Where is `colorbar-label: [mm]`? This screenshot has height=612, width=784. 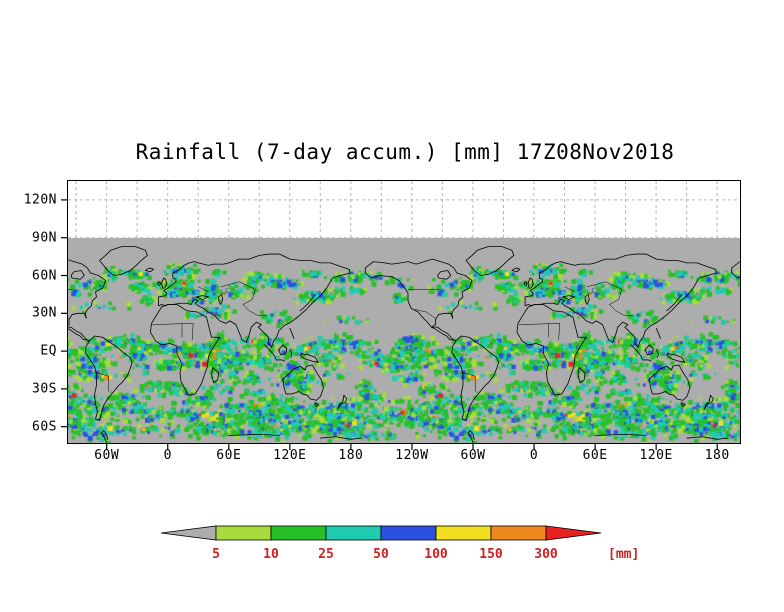
colorbar-label: [mm] is located at coordinates (623, 554).